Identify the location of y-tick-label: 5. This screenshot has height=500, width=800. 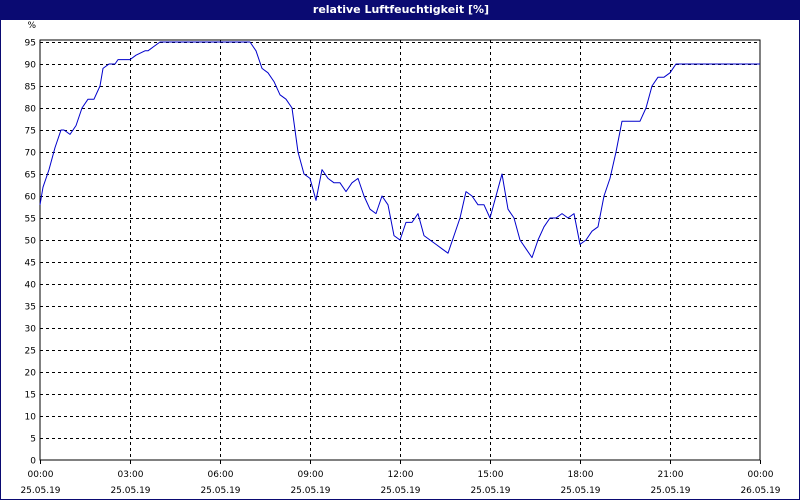
(33, 440).